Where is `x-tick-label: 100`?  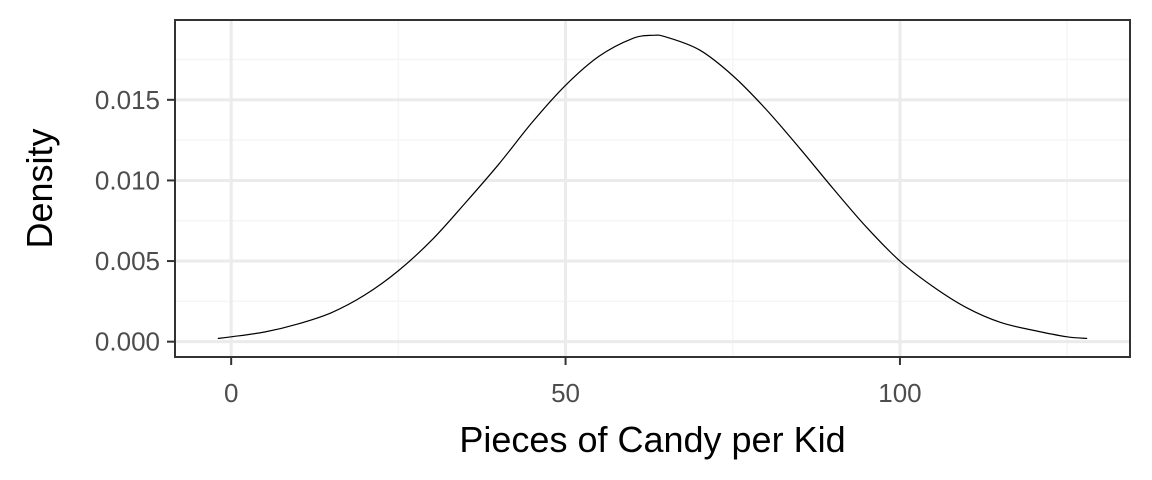 x-tick-label: 100 is located at coordinates (899, 393).